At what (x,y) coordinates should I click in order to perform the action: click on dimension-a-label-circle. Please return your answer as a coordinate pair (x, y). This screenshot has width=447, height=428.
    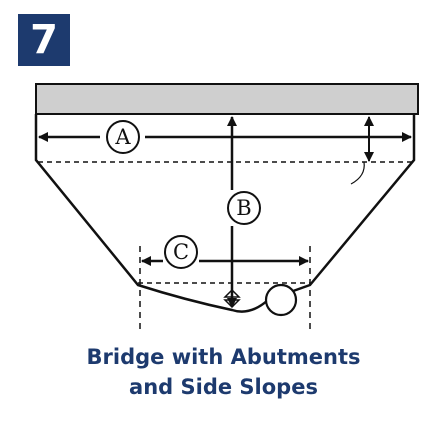
    Looking at the image, I should click on (123, 137).